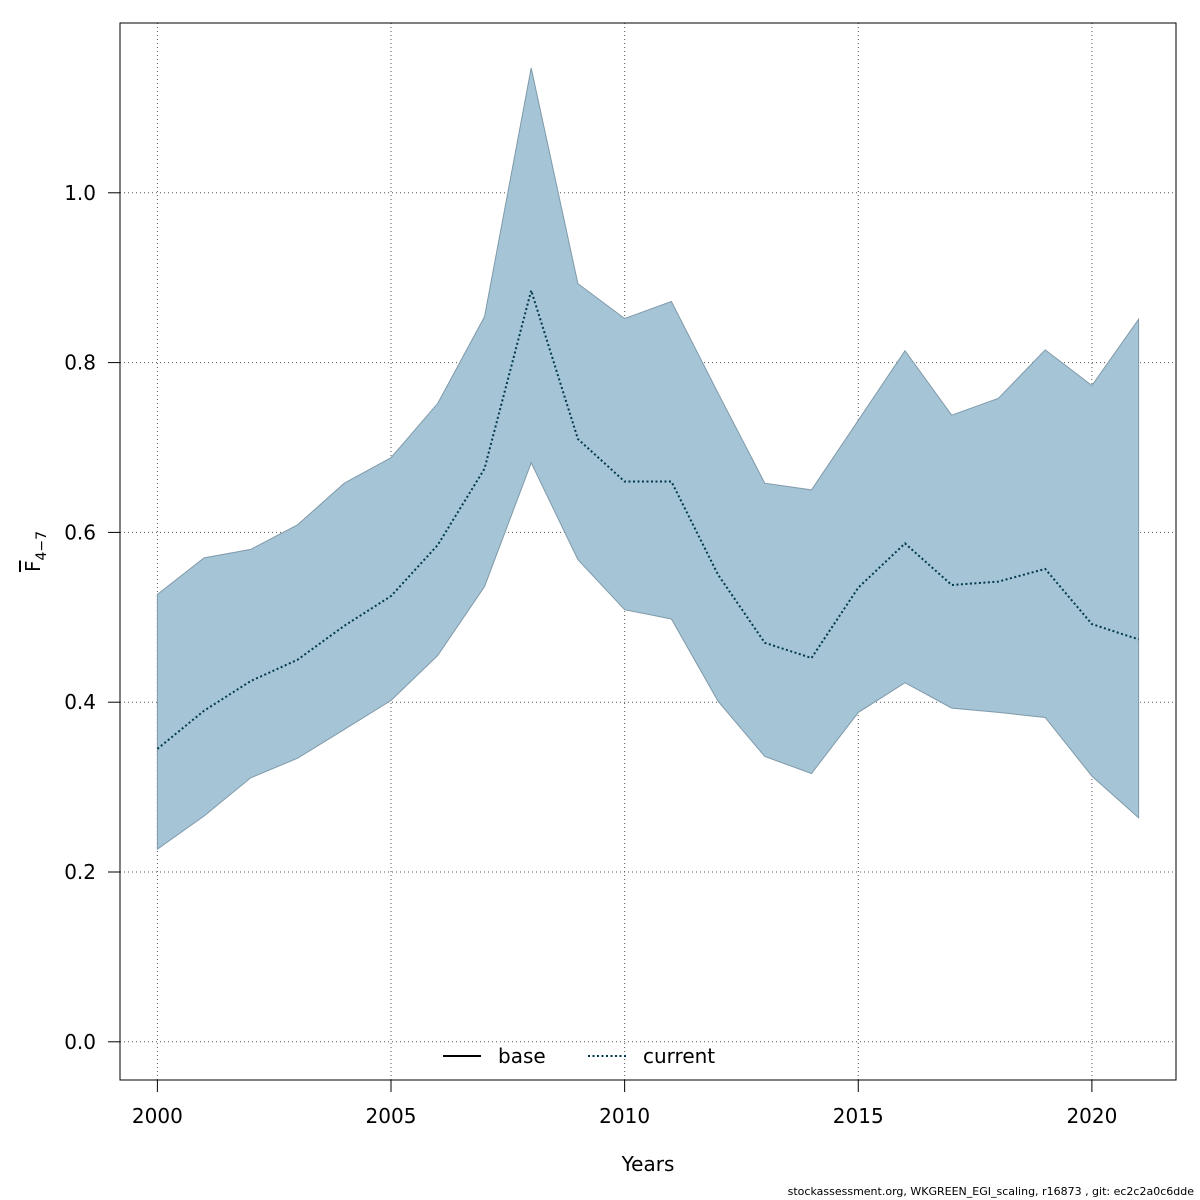  I want to click on y-axis-title-subscript: 4−7, so click(42, 546).